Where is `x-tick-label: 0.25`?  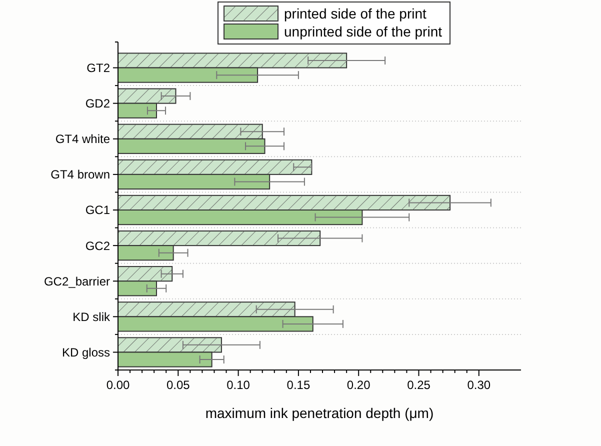
x-tick-label: 0.25 is located at coordinates (419, 385).